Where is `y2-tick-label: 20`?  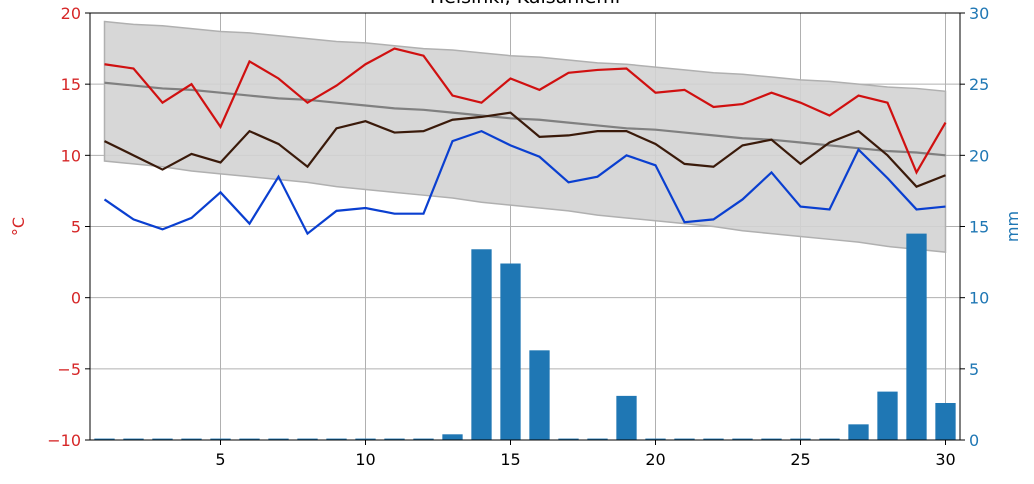 y2-tick-label: 20 is located at coordinates (979, 155).